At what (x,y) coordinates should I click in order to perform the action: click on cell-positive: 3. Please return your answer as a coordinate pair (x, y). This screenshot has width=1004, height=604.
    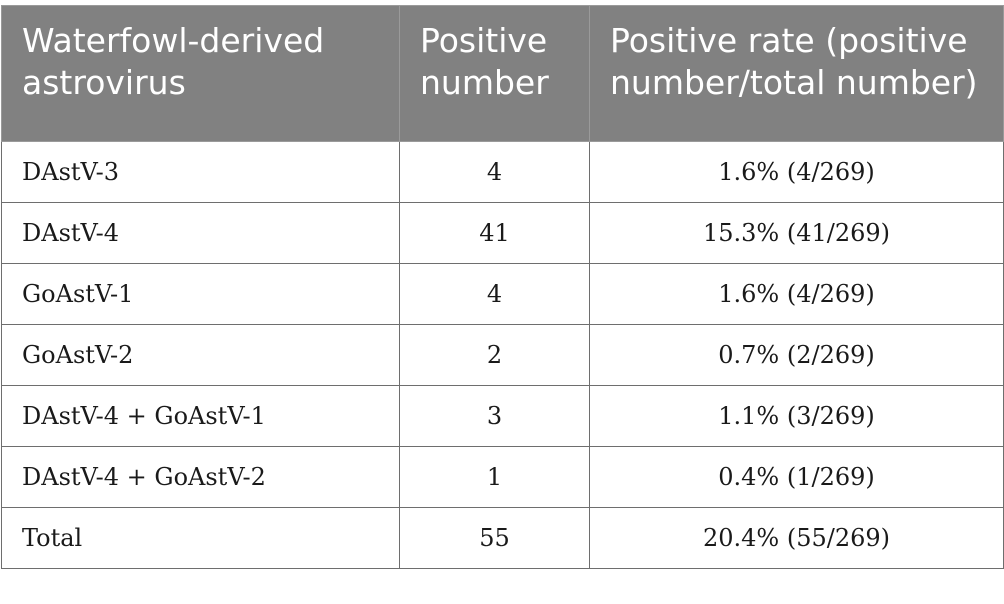
    Looking at the image, I should click on (494, 416).